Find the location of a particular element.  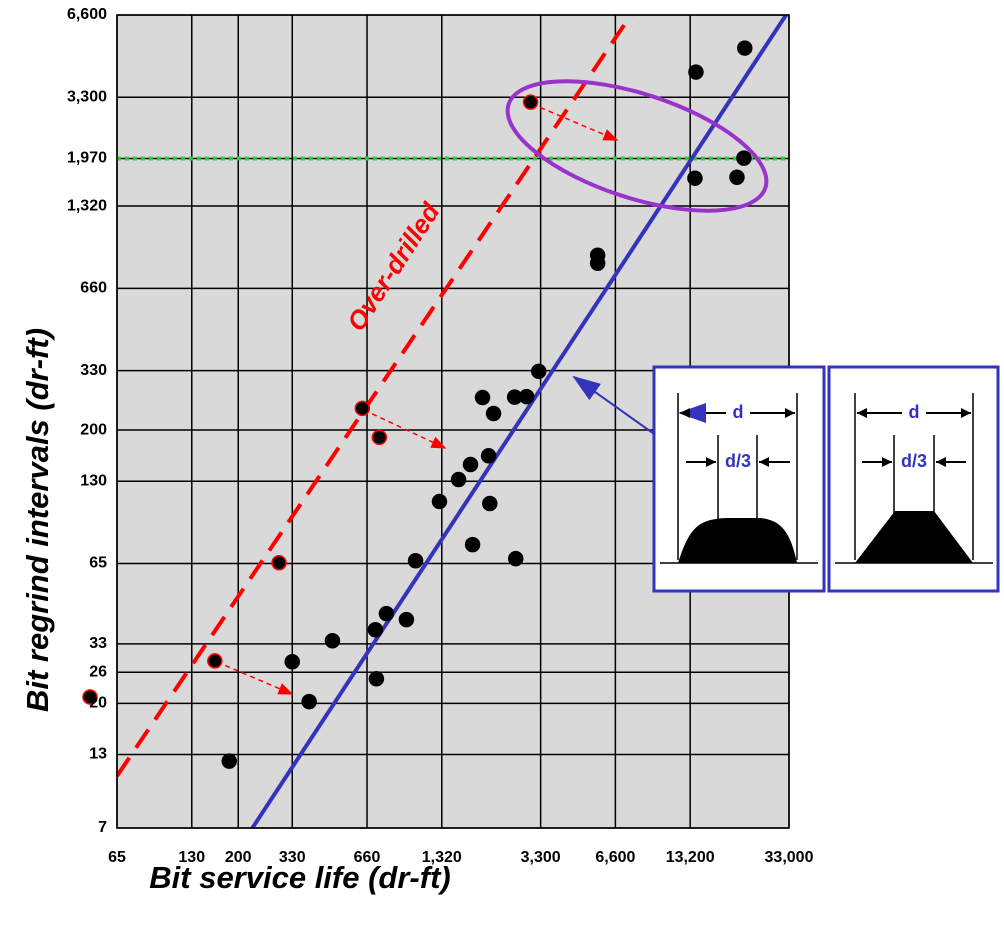

y-axis-title: Bit regrind intervals (dr-ft) is located at coordinates (37, 520).